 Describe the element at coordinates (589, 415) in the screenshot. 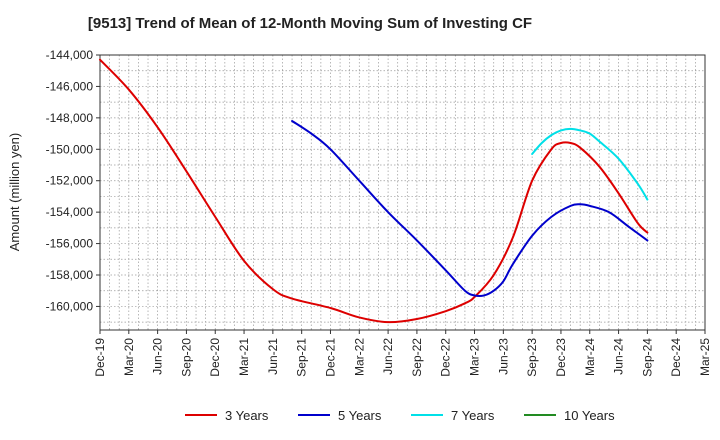

I see `legend-label-10-years: 10 Years` at that location.